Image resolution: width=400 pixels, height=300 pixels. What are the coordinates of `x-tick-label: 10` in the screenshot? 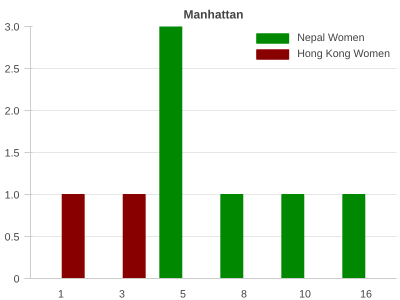 It's located at (305, 294).